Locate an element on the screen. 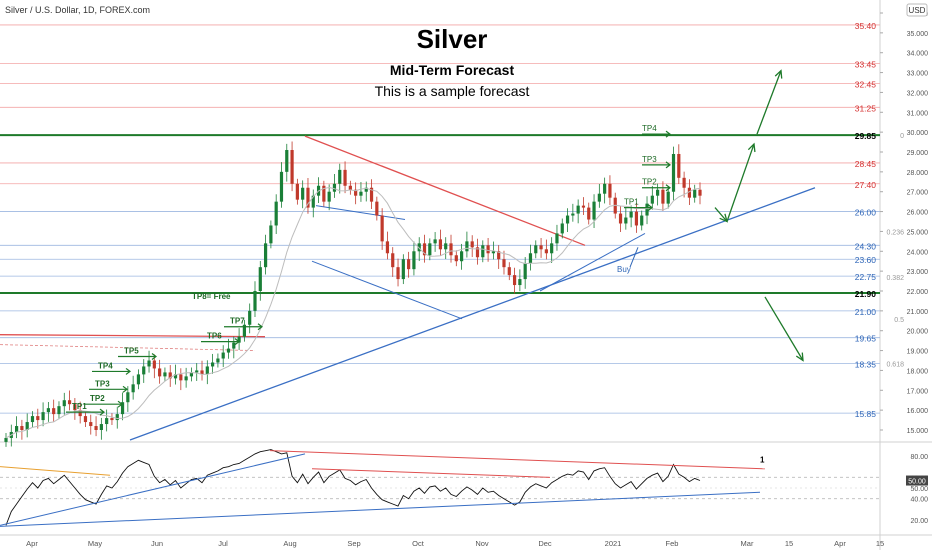 The image size is (932, 550). forecast-arrow-down-2-head is located at coordinates (799, 357).